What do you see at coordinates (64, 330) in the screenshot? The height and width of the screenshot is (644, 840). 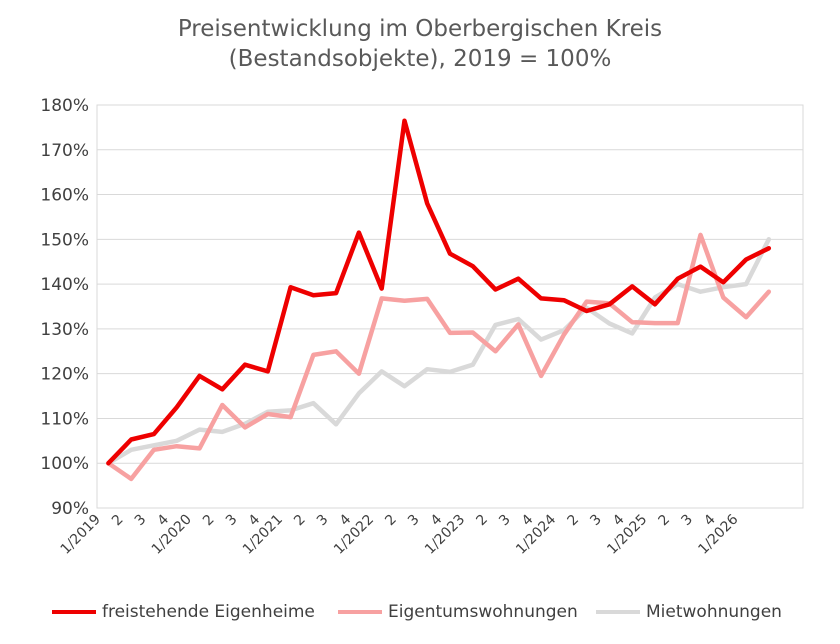 I see `y-tick-label: 130%` at bounding box center [64, 330].